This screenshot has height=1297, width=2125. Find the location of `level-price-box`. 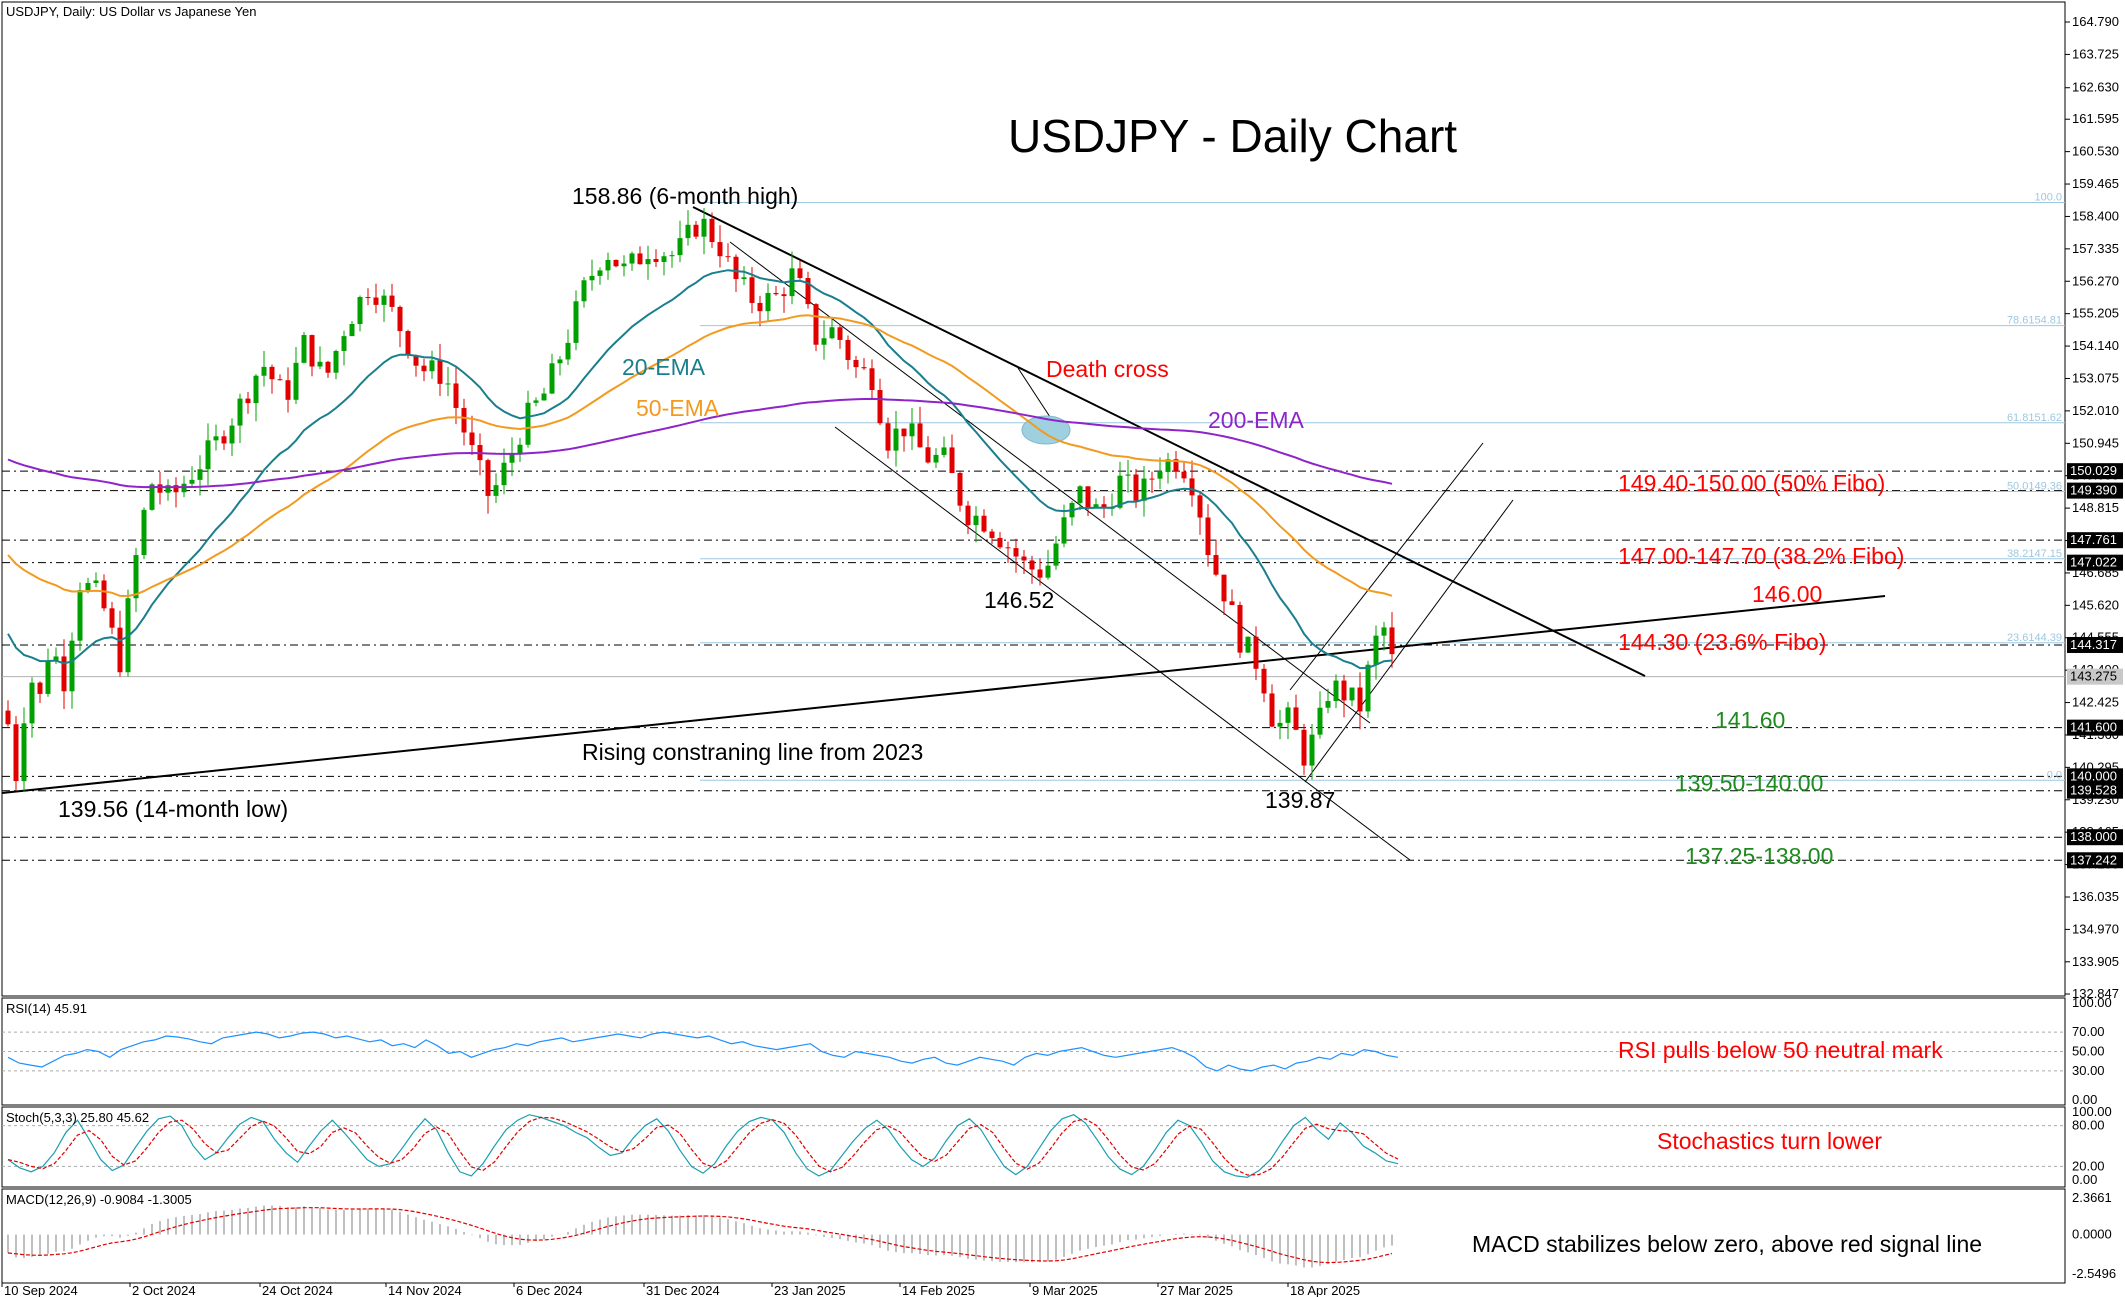

level-price-box is located at coordinates (2095, 790).